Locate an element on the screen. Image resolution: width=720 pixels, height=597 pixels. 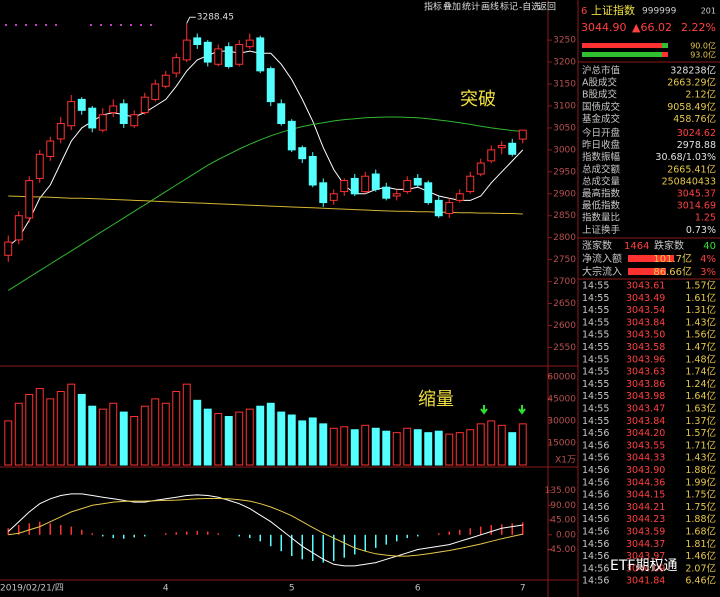
stat-label: 基金成交 is located at coordinates (601, 119).